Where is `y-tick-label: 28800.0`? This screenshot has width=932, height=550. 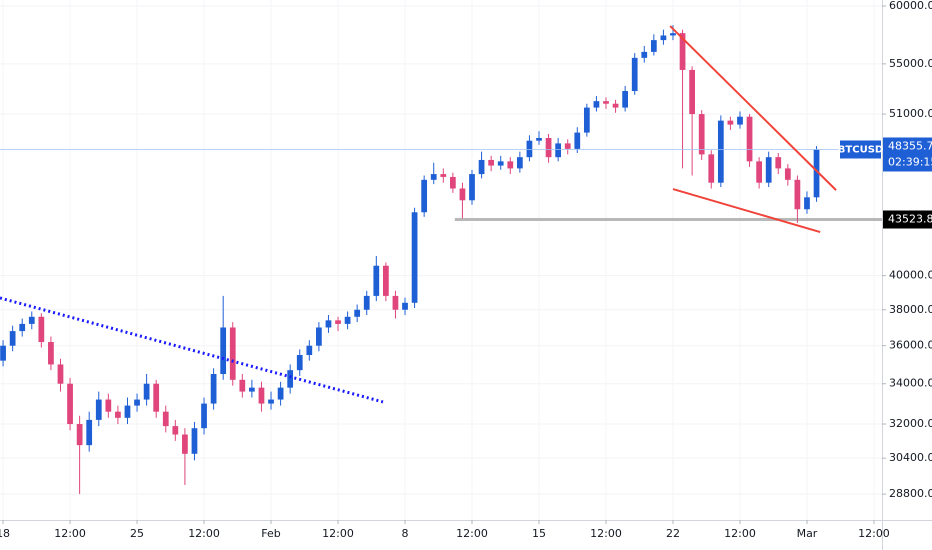 y-tick-label: 28800.0 is located at coordinates (910, 493).